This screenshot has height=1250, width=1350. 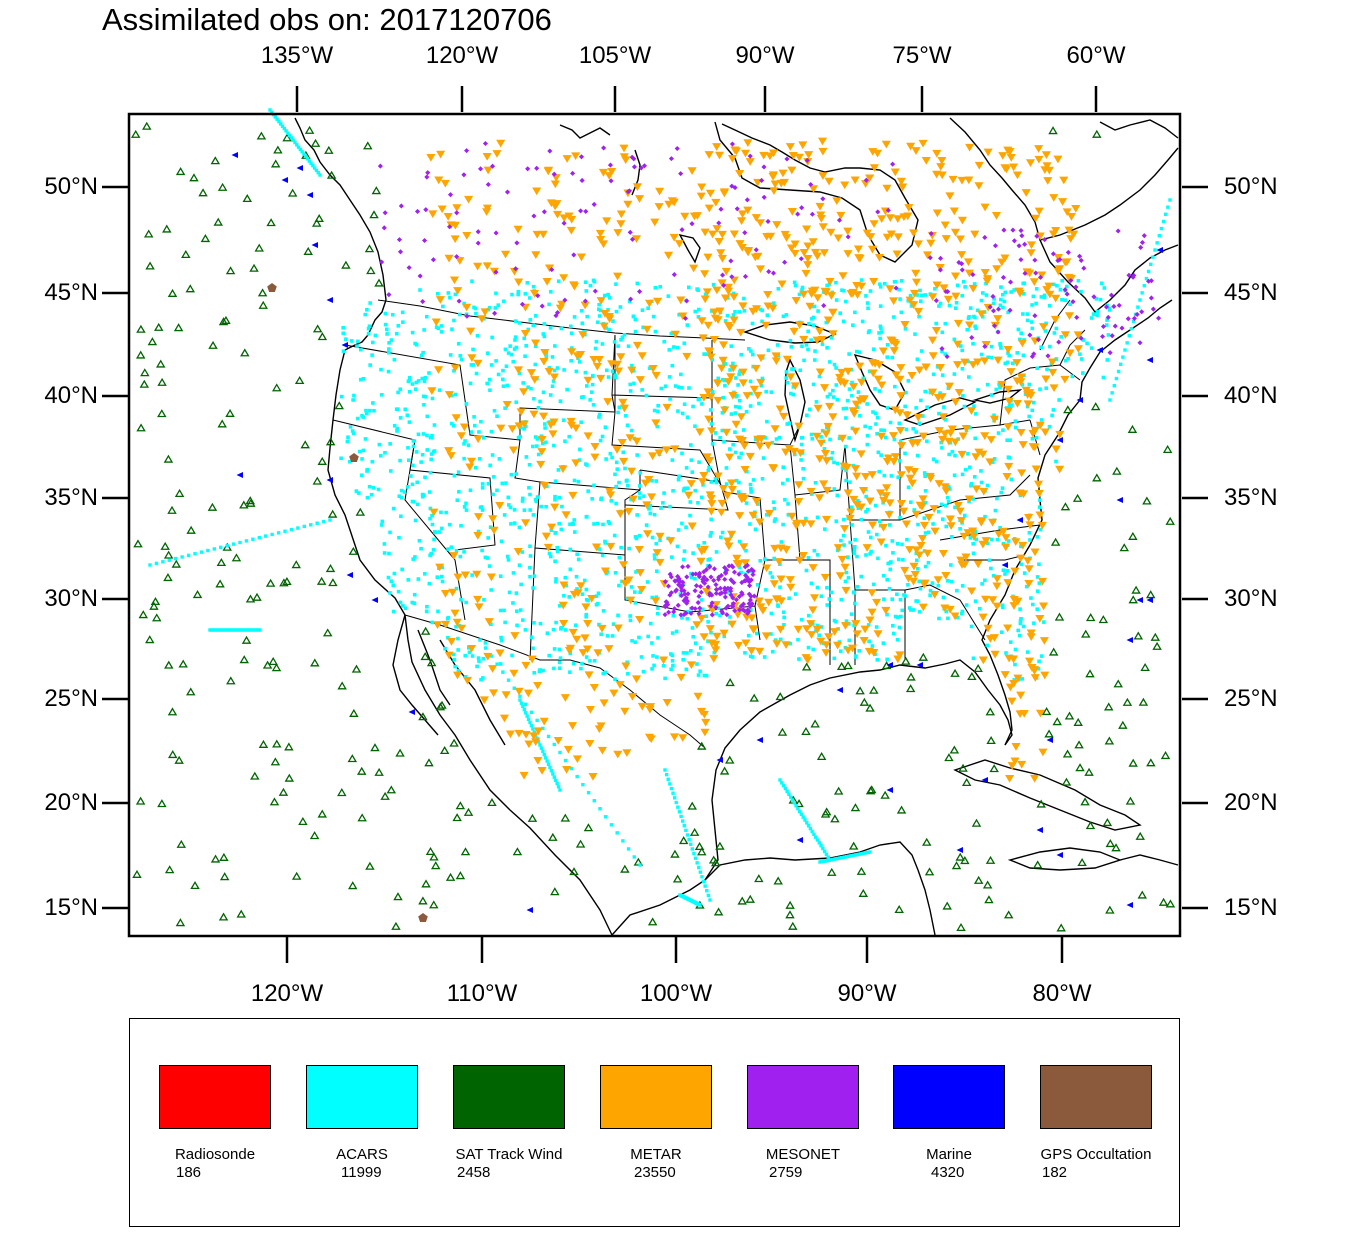 I want to click on legend-count: 182, so click(x=1055, y=1172).